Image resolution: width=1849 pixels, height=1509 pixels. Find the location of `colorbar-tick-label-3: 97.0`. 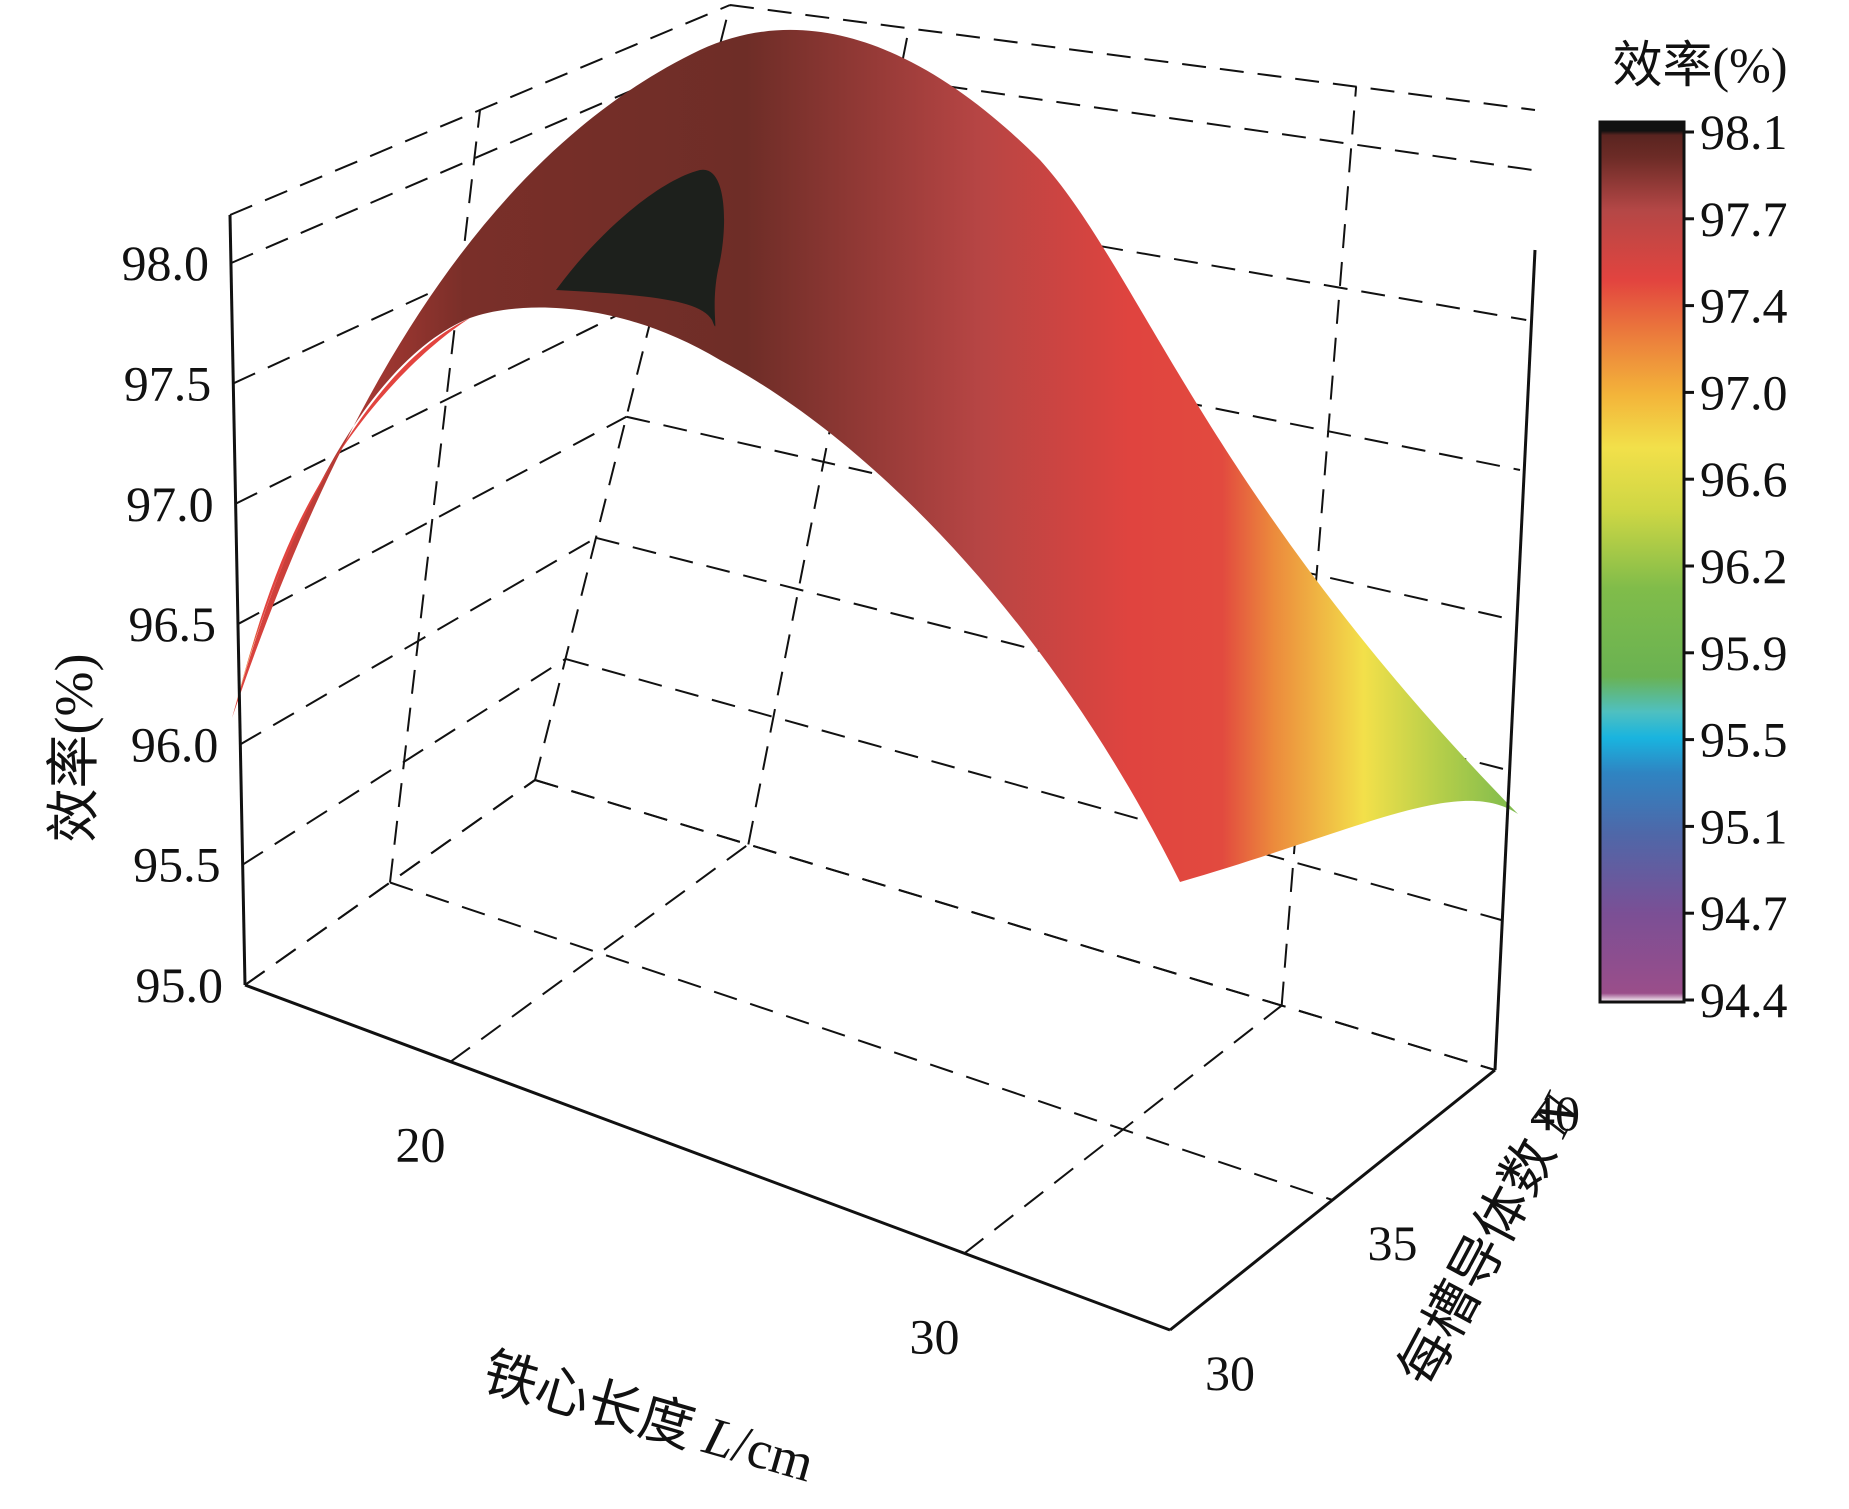

colorbar-tick-label-3: 97.0 is located at coordinates (1744, 392).